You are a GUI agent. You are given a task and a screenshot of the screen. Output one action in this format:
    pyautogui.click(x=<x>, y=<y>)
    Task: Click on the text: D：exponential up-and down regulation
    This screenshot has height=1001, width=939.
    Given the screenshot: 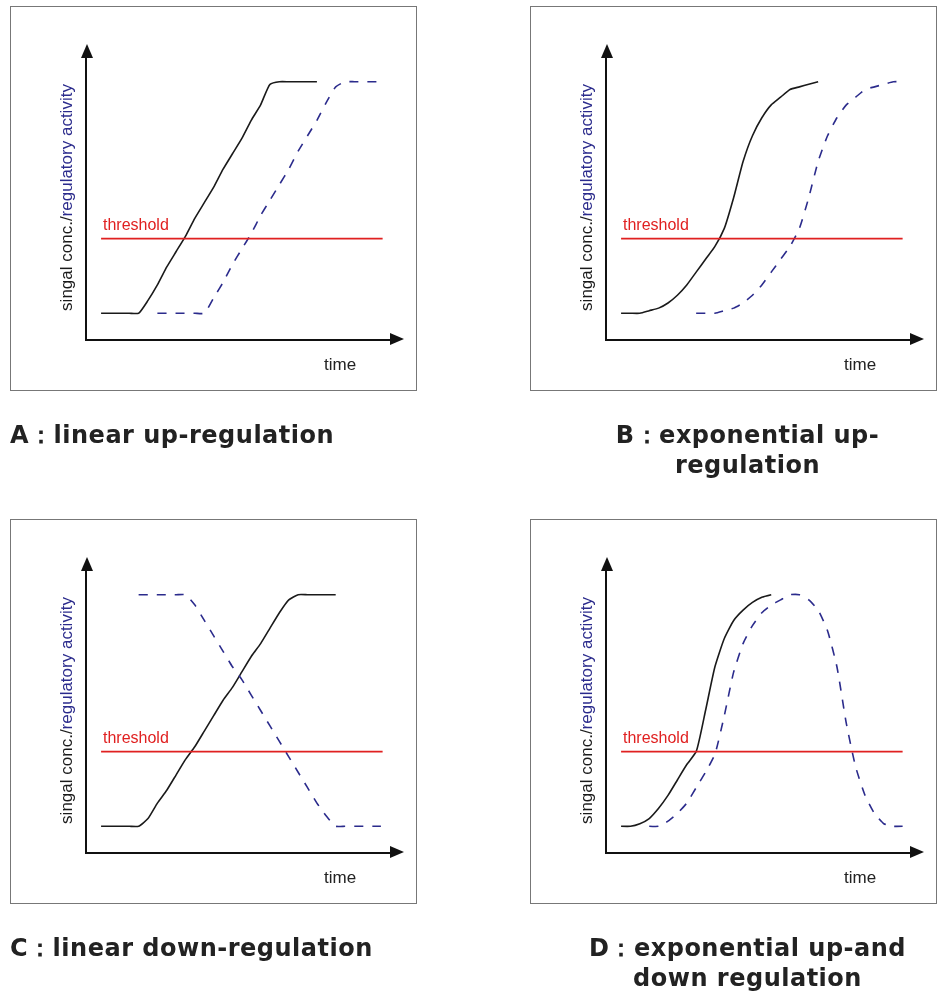 What is the action you would take?
    pyautogui.click(x=747, y=962)
    